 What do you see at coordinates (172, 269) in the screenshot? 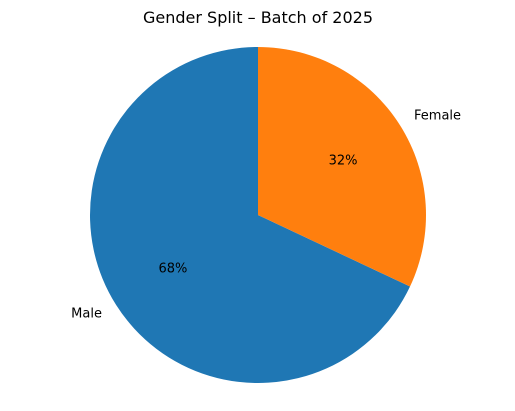
I see `pct-label-male: 68%` at bounding box center [172, 269].